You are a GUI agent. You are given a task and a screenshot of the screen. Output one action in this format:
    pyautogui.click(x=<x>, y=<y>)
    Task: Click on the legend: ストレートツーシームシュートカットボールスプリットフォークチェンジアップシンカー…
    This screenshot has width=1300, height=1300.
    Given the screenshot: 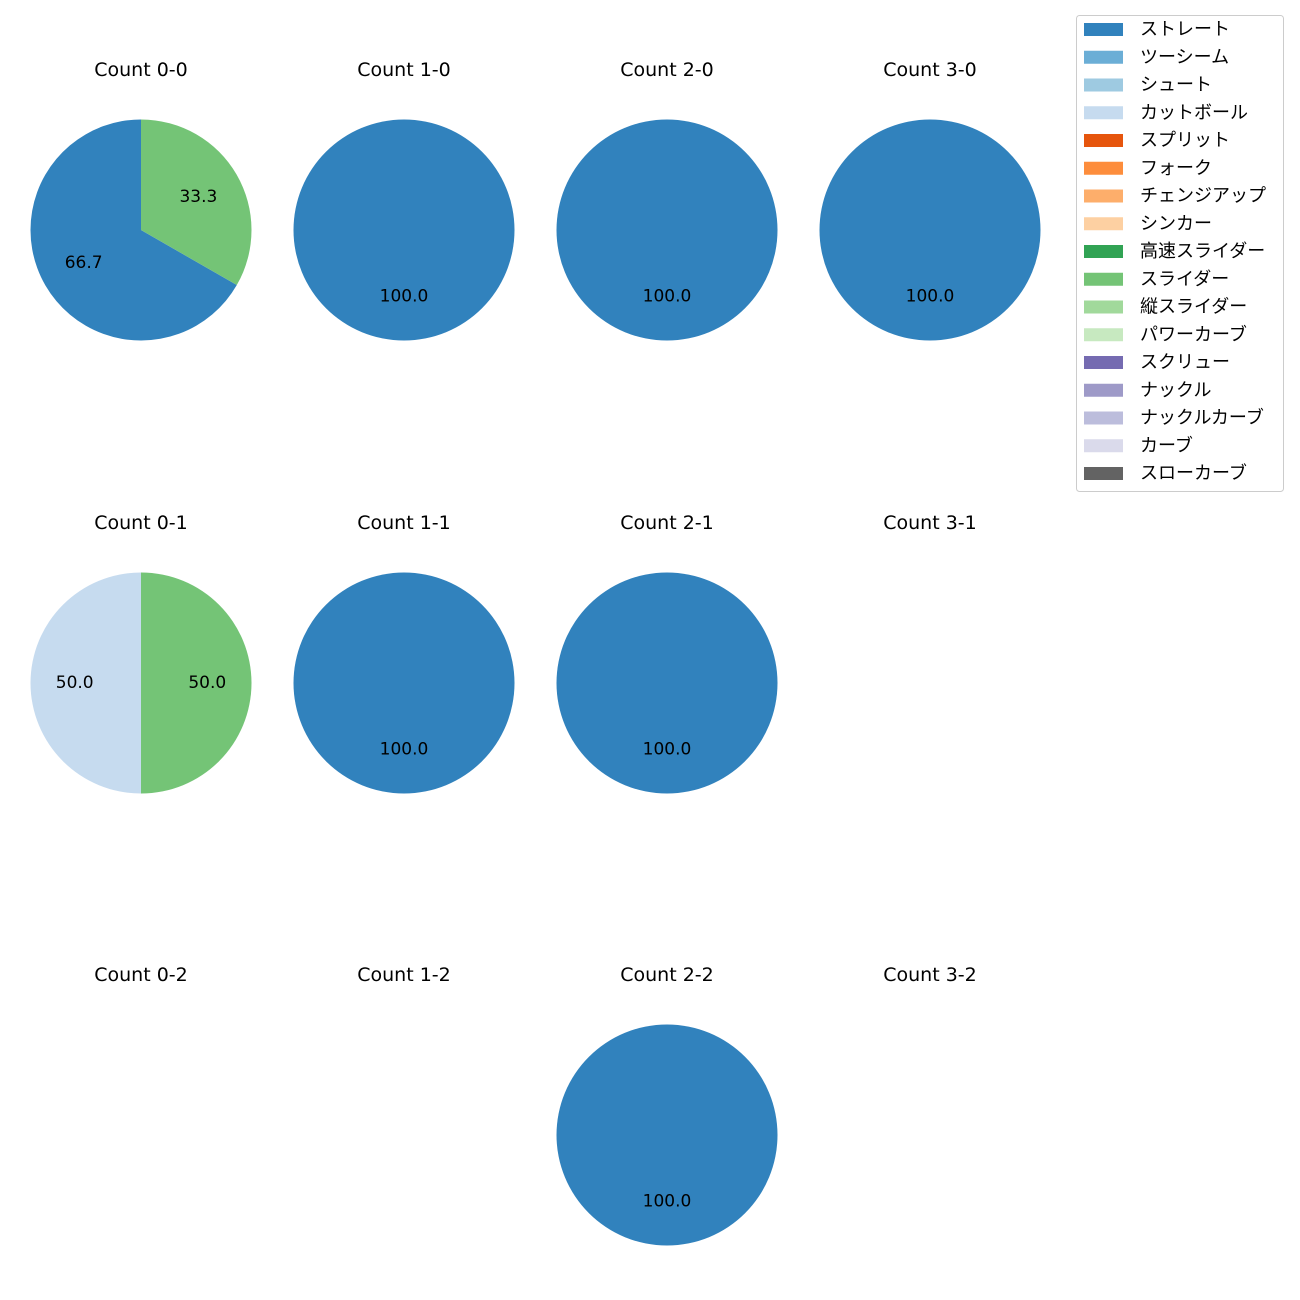 What is the action you would take?
    pyautogui.click(x=1180, y=253)
    